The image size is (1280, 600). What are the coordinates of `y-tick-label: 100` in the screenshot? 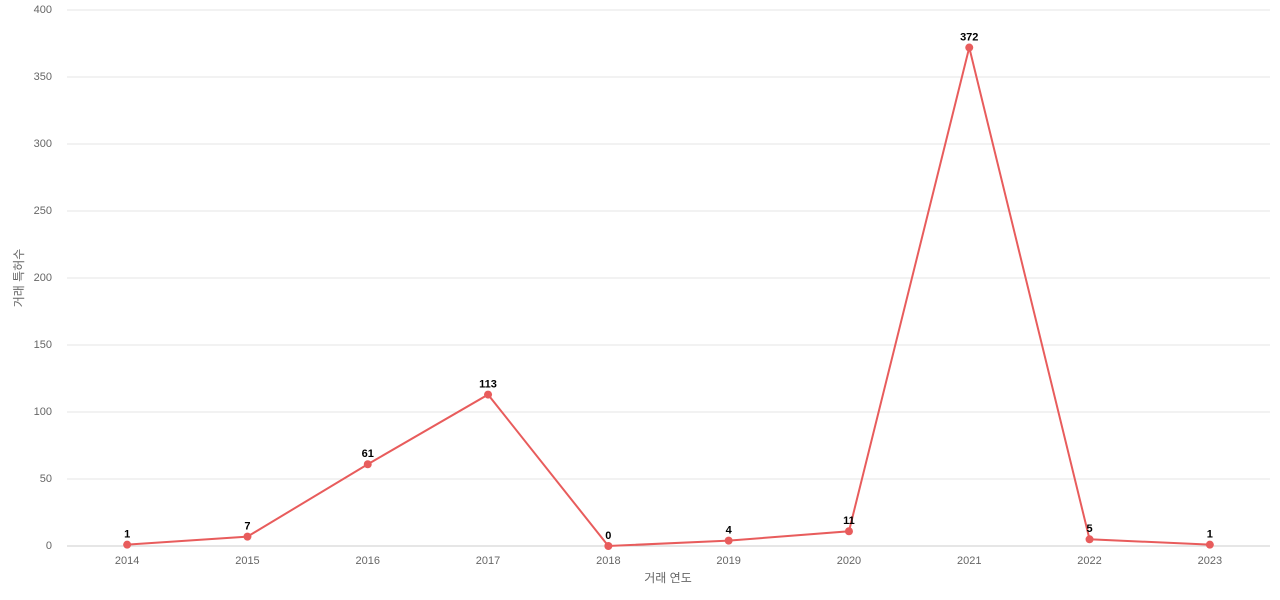 It's located at (43, 412).